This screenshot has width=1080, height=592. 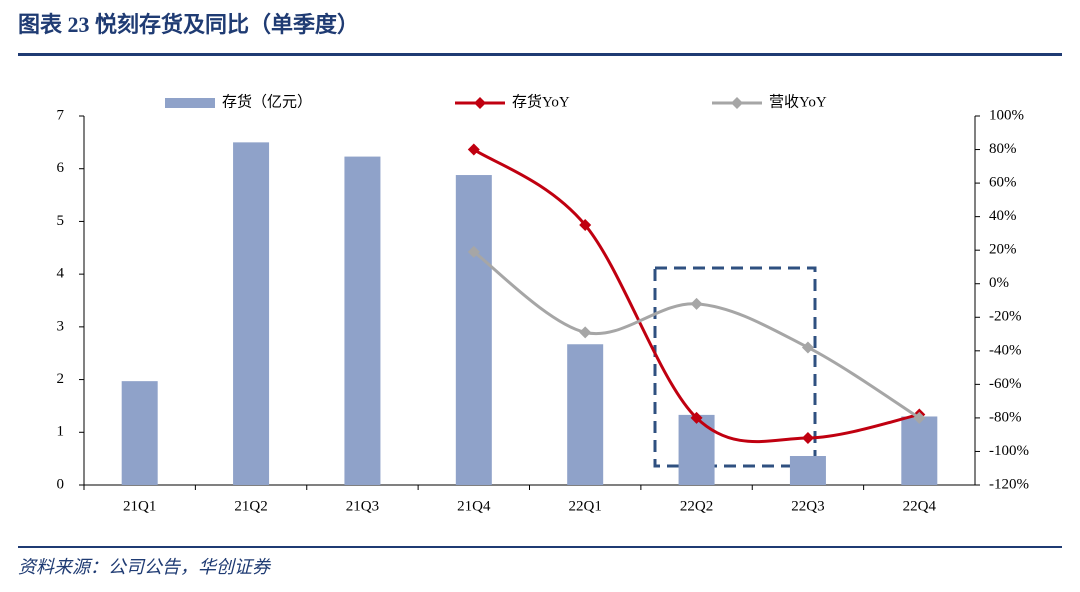 What do you see at coordinates (61, 379) in the screenshot?
I see `y-tick-label: 2` at bounding box center [61, 379].